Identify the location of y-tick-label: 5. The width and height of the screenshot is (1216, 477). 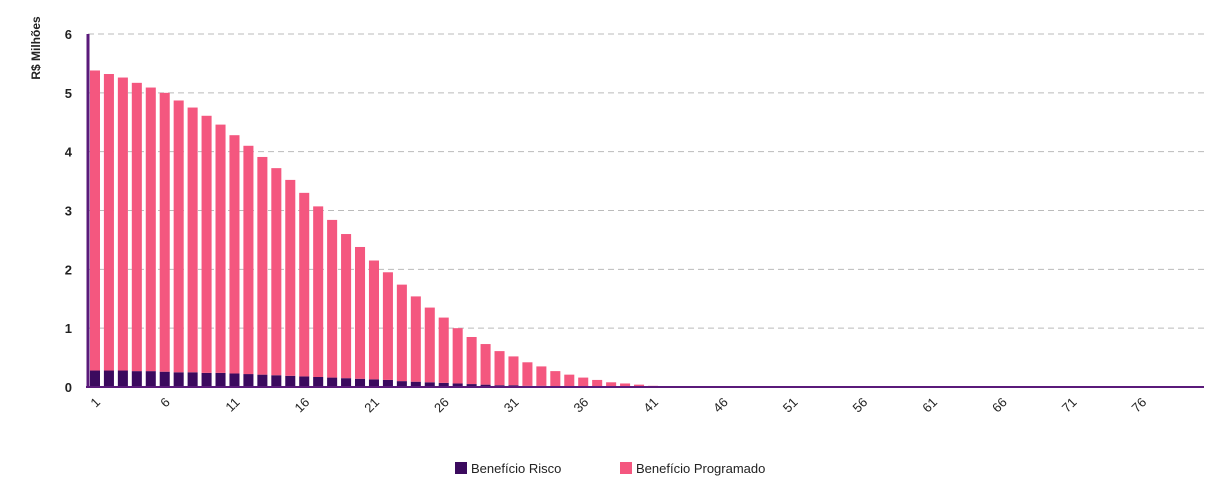
(68, 93).